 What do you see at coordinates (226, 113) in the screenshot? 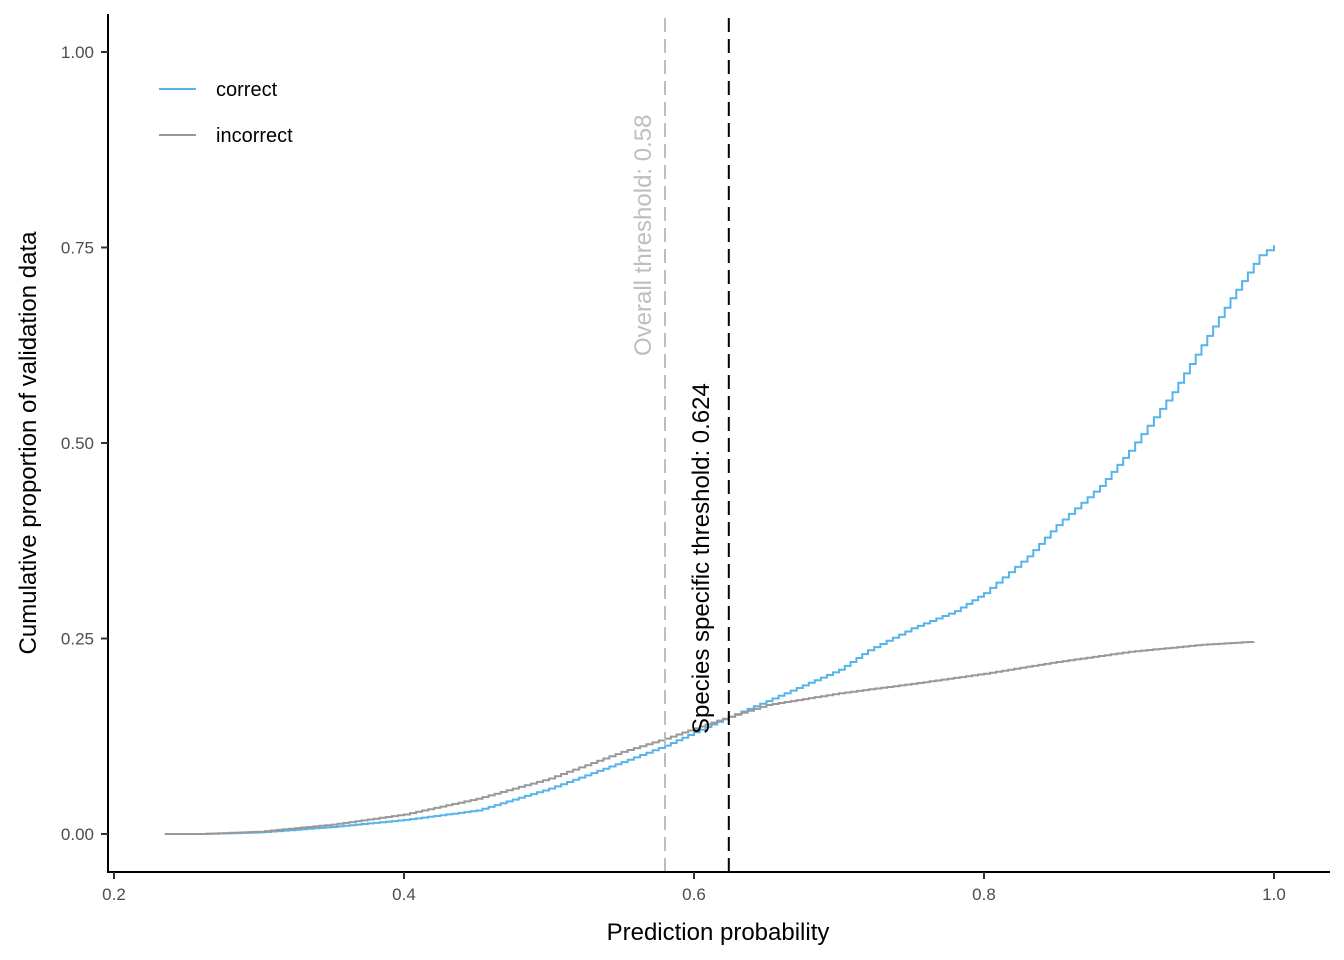
I see `legend: correct incorrect` at bounding box center [226, 113].